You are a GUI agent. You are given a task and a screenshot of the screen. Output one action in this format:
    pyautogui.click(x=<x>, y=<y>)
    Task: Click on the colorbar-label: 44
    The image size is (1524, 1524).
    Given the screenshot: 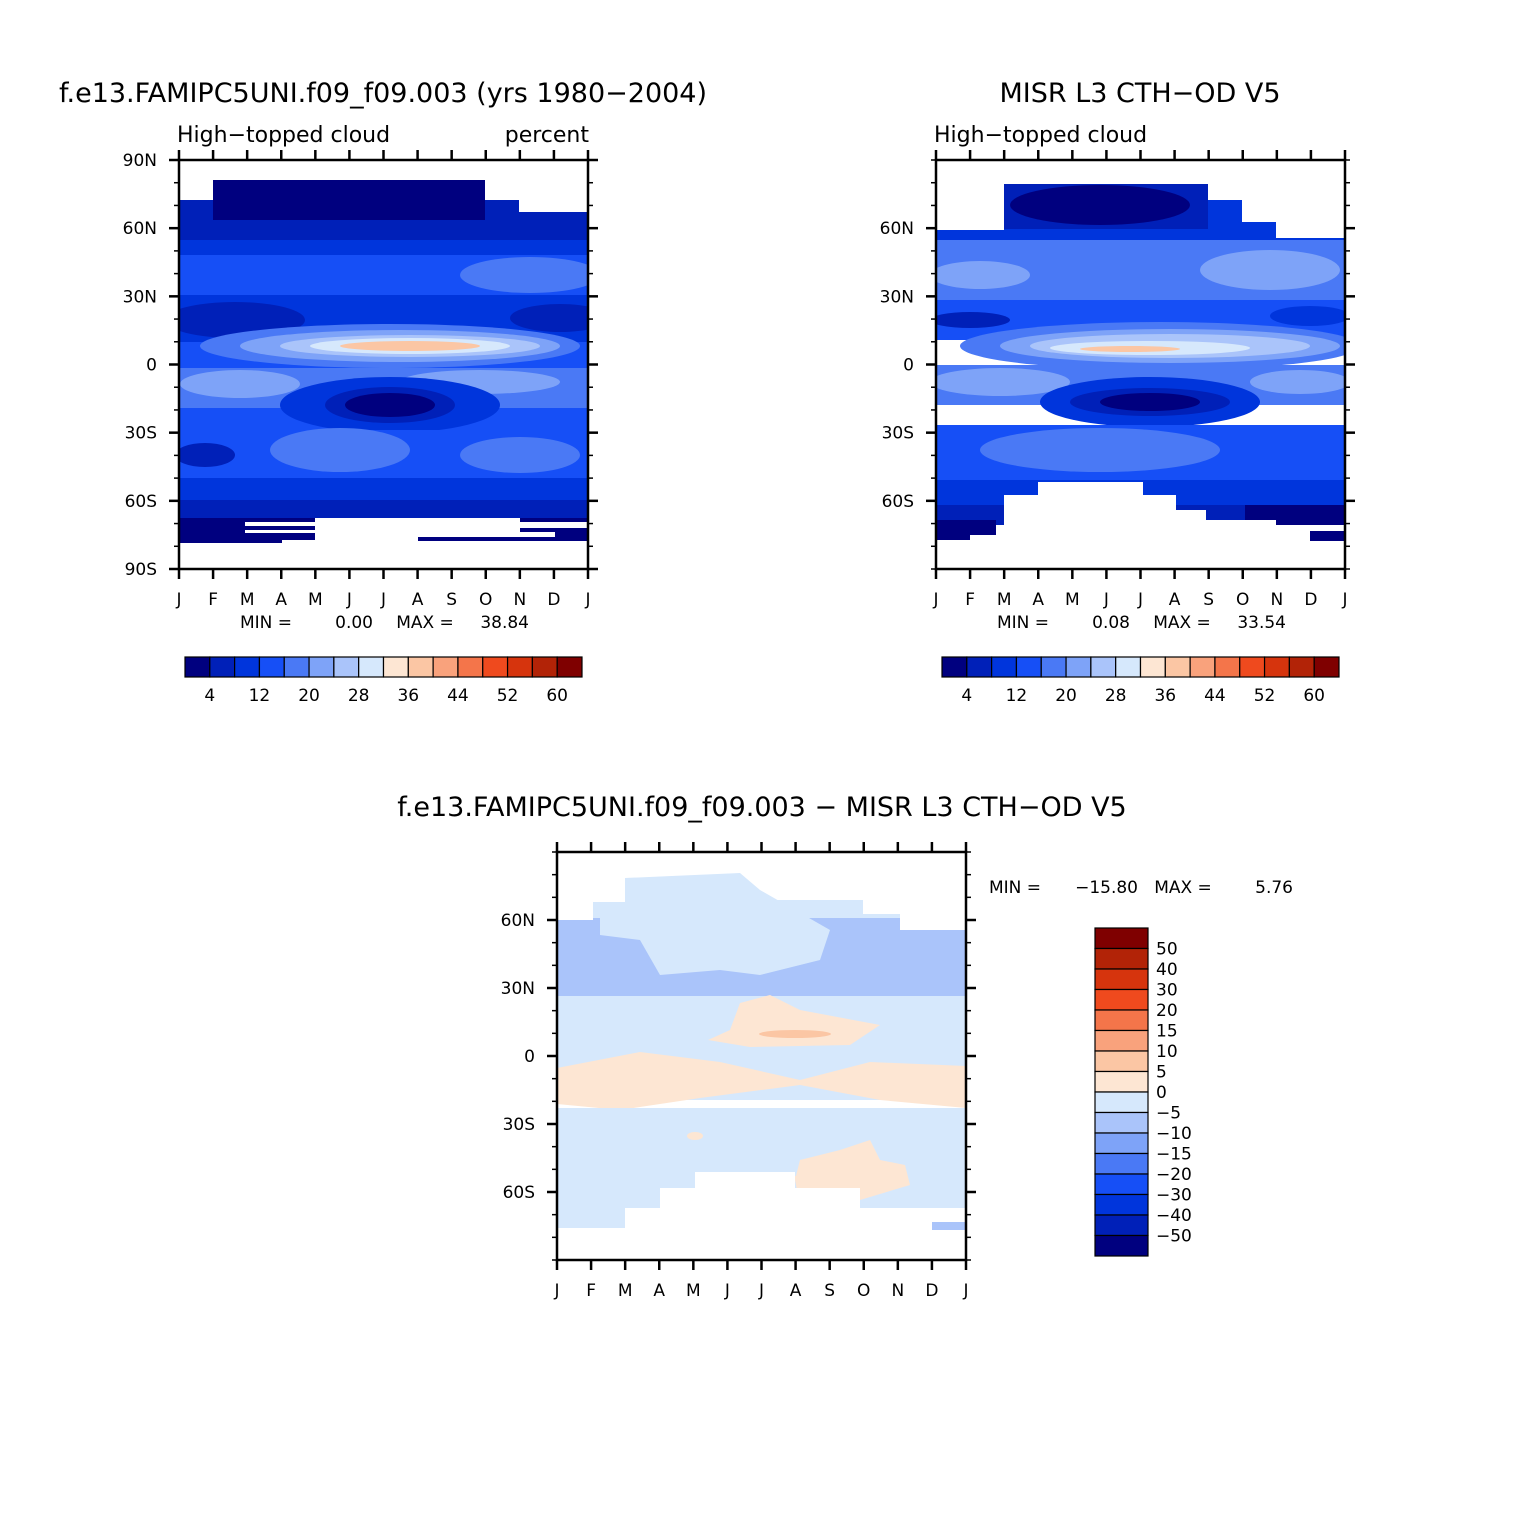 What is the action you would take?
    pyautogui.click(x=1215, y=696)
    